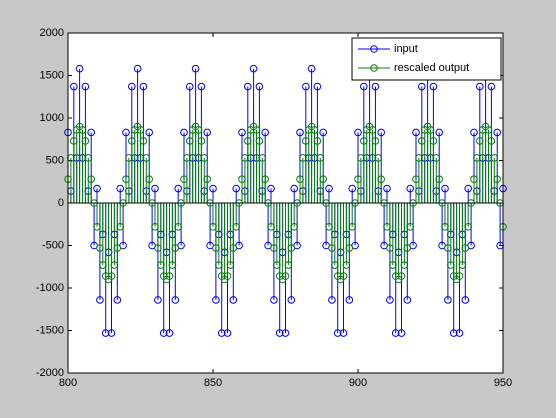 This screenshot has width=556, height=418. What do you see at coordinates (50, 288) in the screenshot?
I see `y-tick-label: -1000` at bounding box center [50, 288].